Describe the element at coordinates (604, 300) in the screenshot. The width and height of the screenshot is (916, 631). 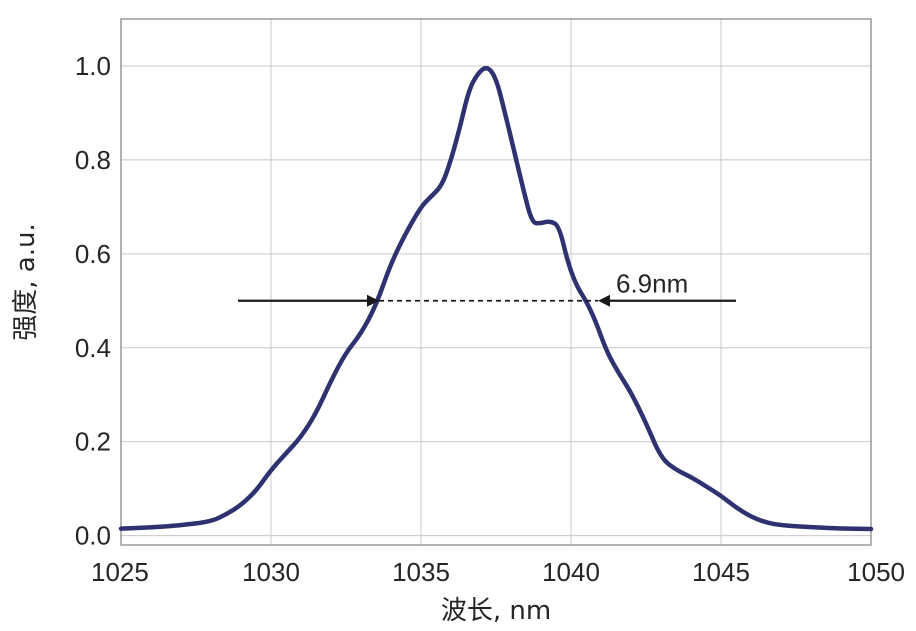
I see `right-arrow-head` at that location.